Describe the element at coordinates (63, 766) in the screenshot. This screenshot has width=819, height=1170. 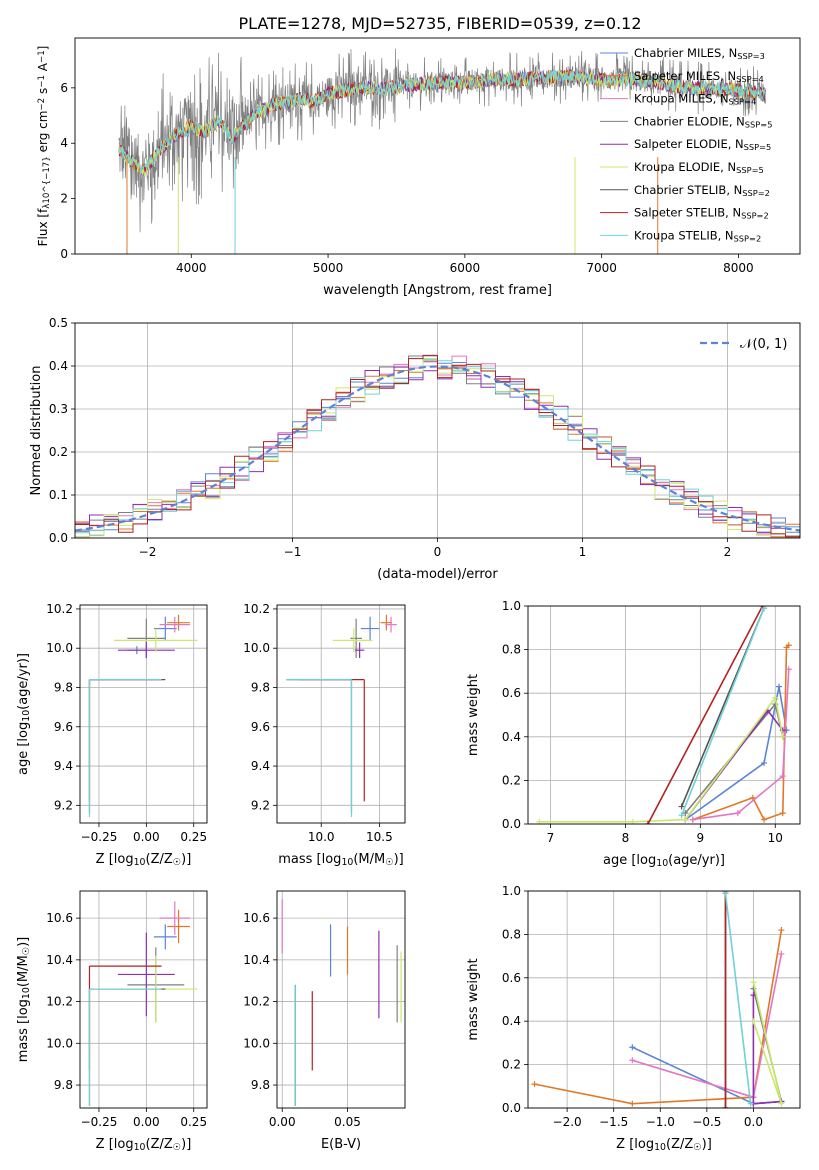
I see `y-tick-label: 9.4` at that location.